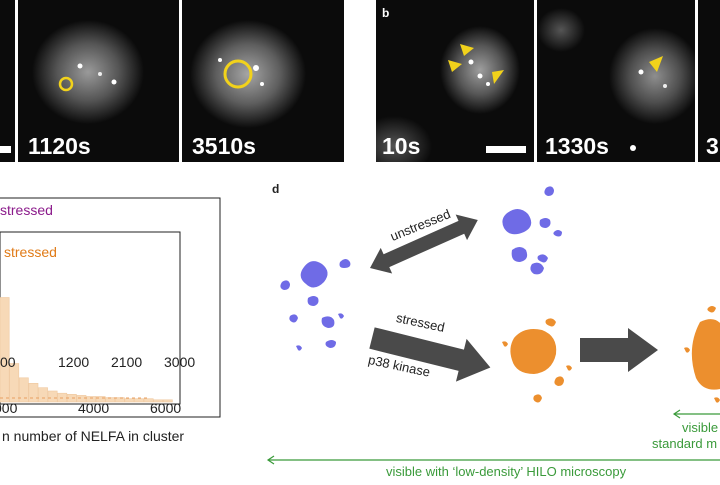 This screenshot has height=485, width=720. What do you see at coordinates (86, 350) in the screenshot?
I see `bars-group` at bounding box center [86, 350].